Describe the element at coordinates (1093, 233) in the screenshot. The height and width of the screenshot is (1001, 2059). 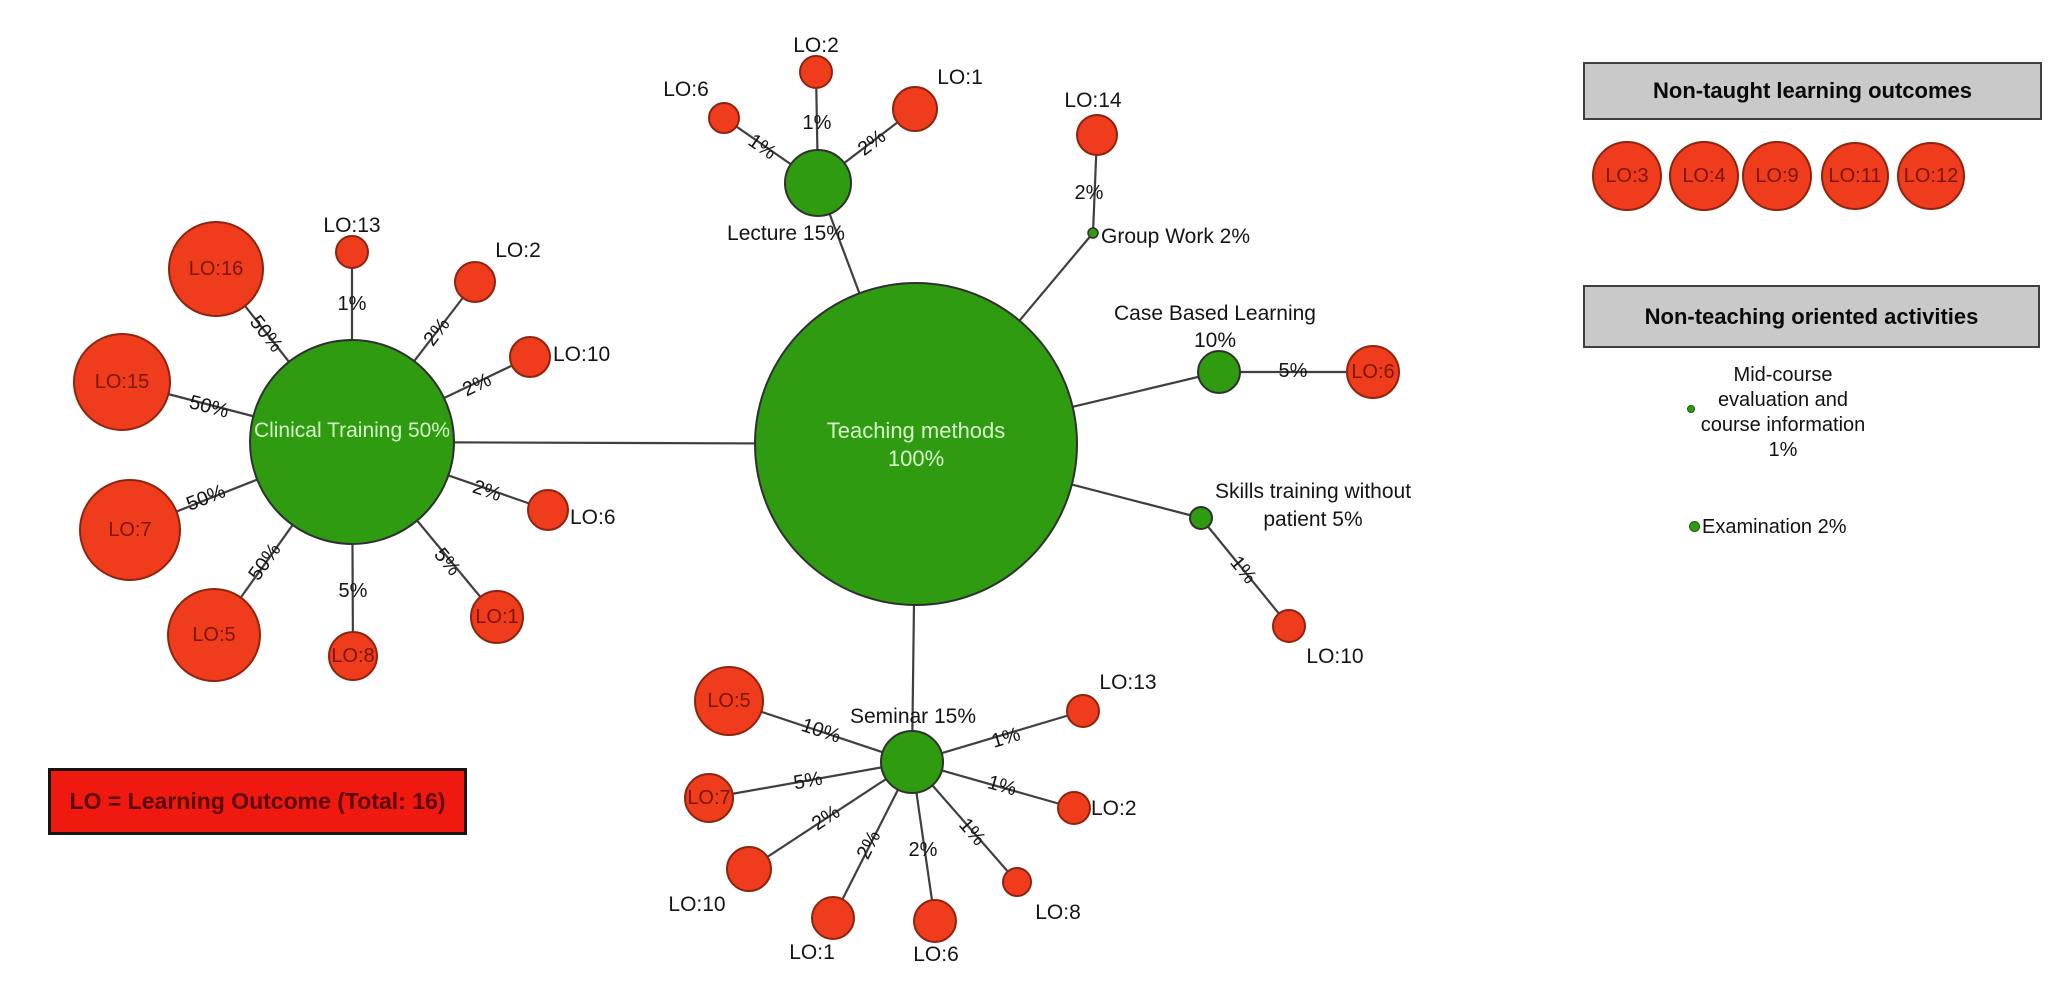
I see `node-groupwork` at that location.